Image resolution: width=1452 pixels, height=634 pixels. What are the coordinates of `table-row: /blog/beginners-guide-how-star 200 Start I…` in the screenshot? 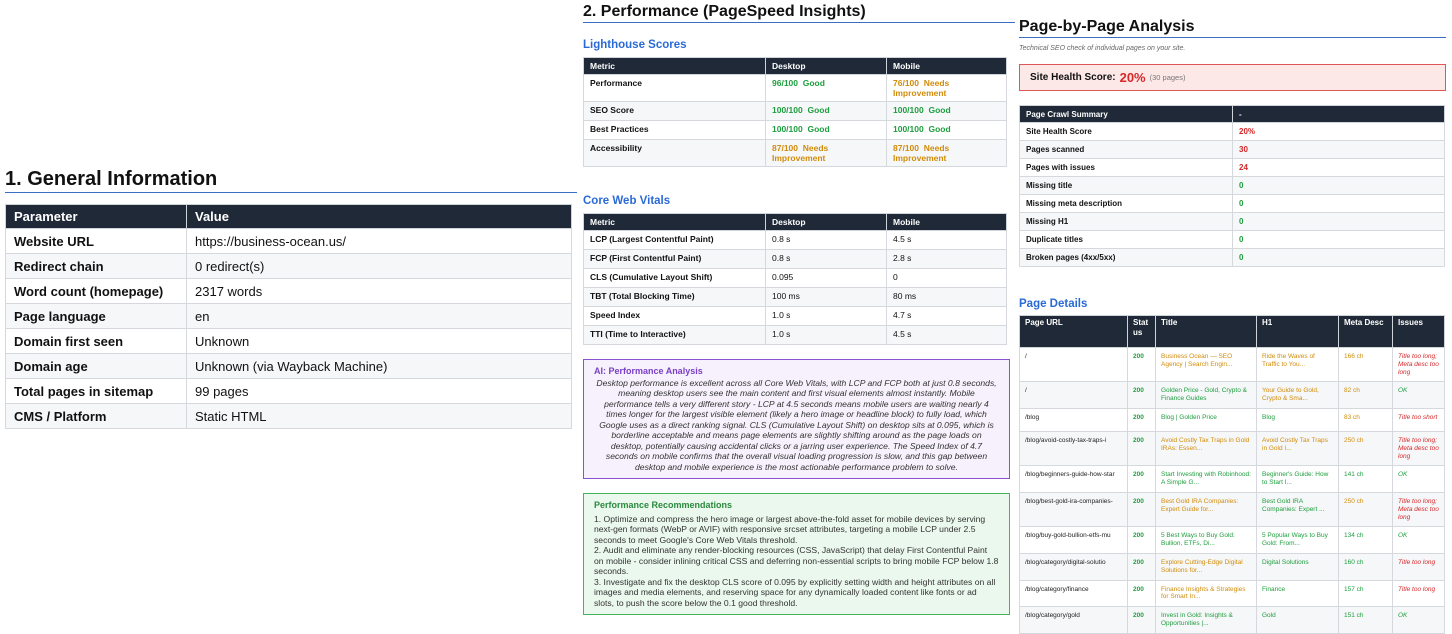 It's located at (1232, 479).